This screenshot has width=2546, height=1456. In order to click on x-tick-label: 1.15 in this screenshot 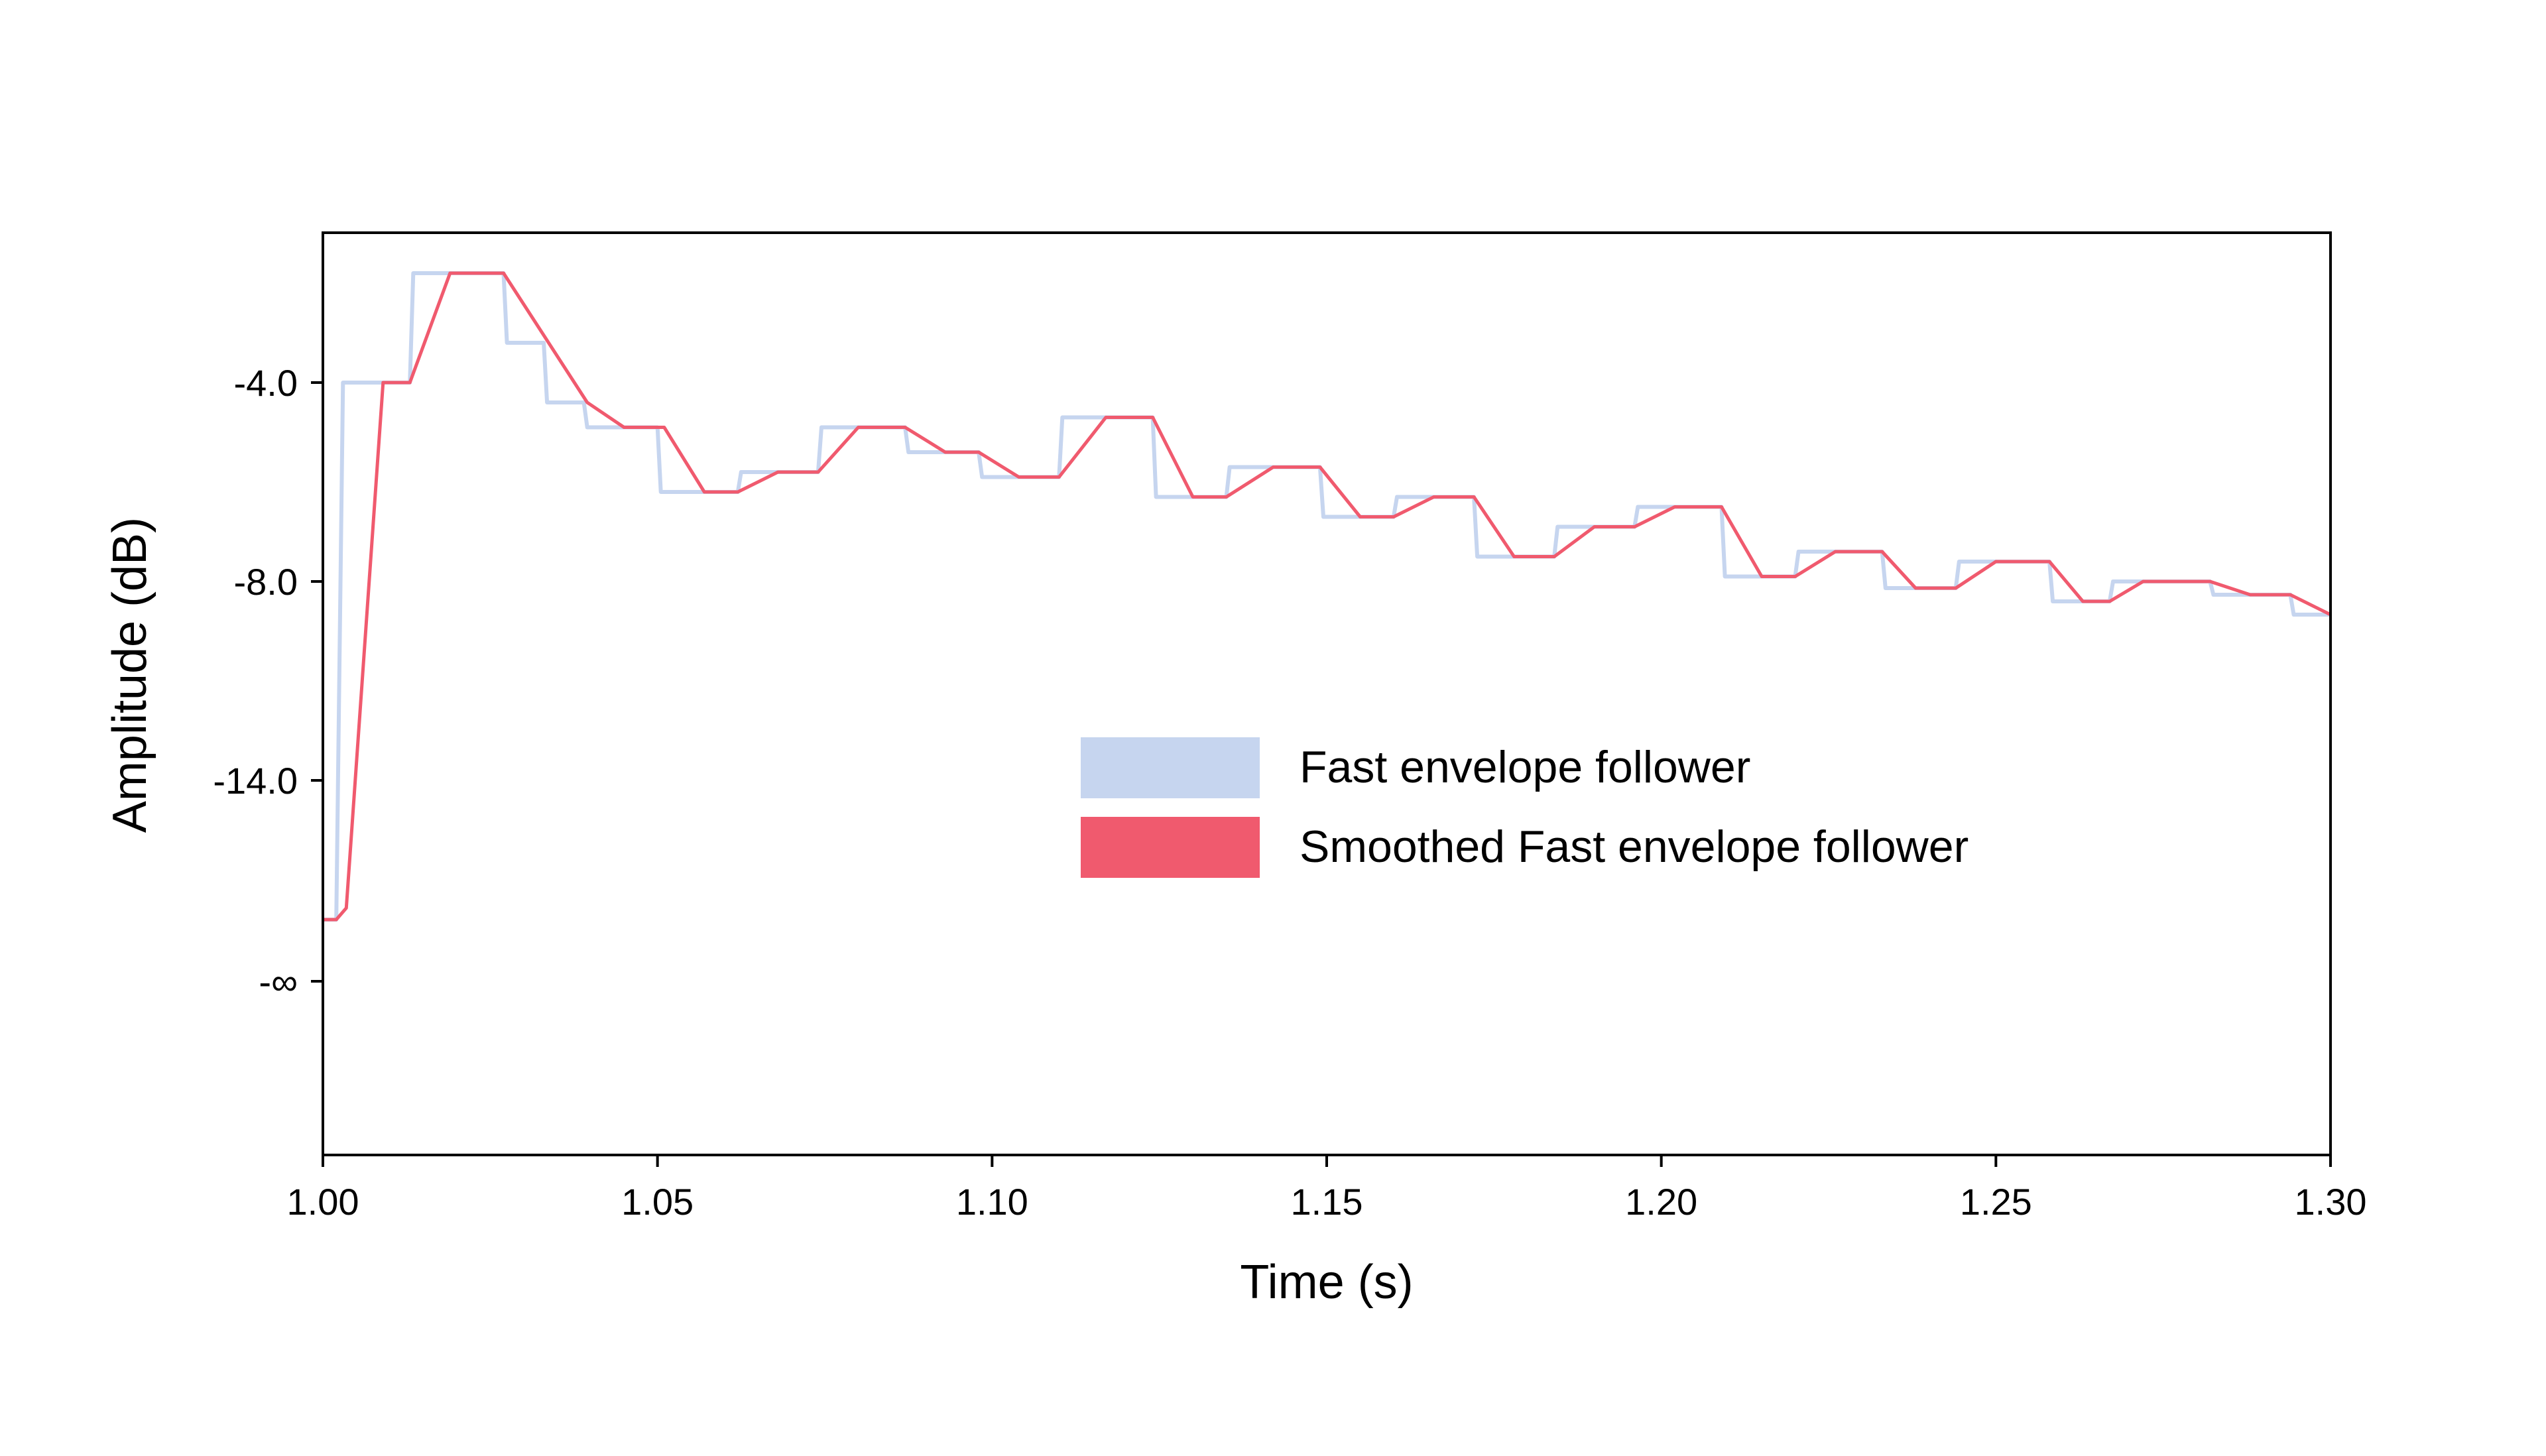, I will do `click(1327, 1202)`.